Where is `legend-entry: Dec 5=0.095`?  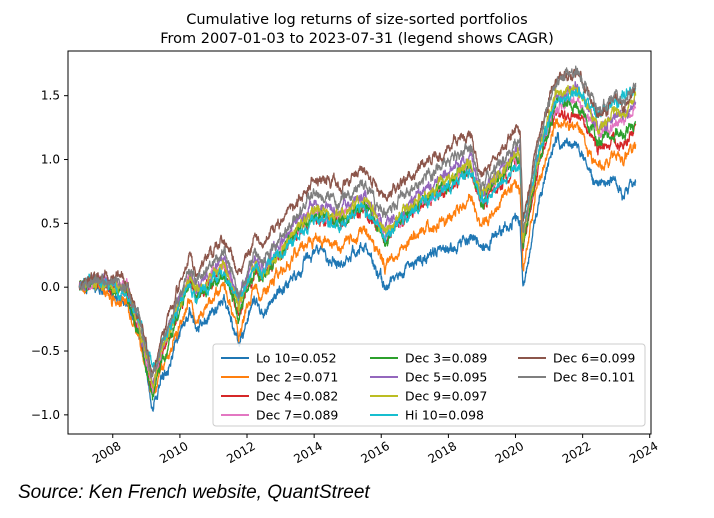
legend-entry: Dec 5=0.095 is located at coordinates (446, 377).